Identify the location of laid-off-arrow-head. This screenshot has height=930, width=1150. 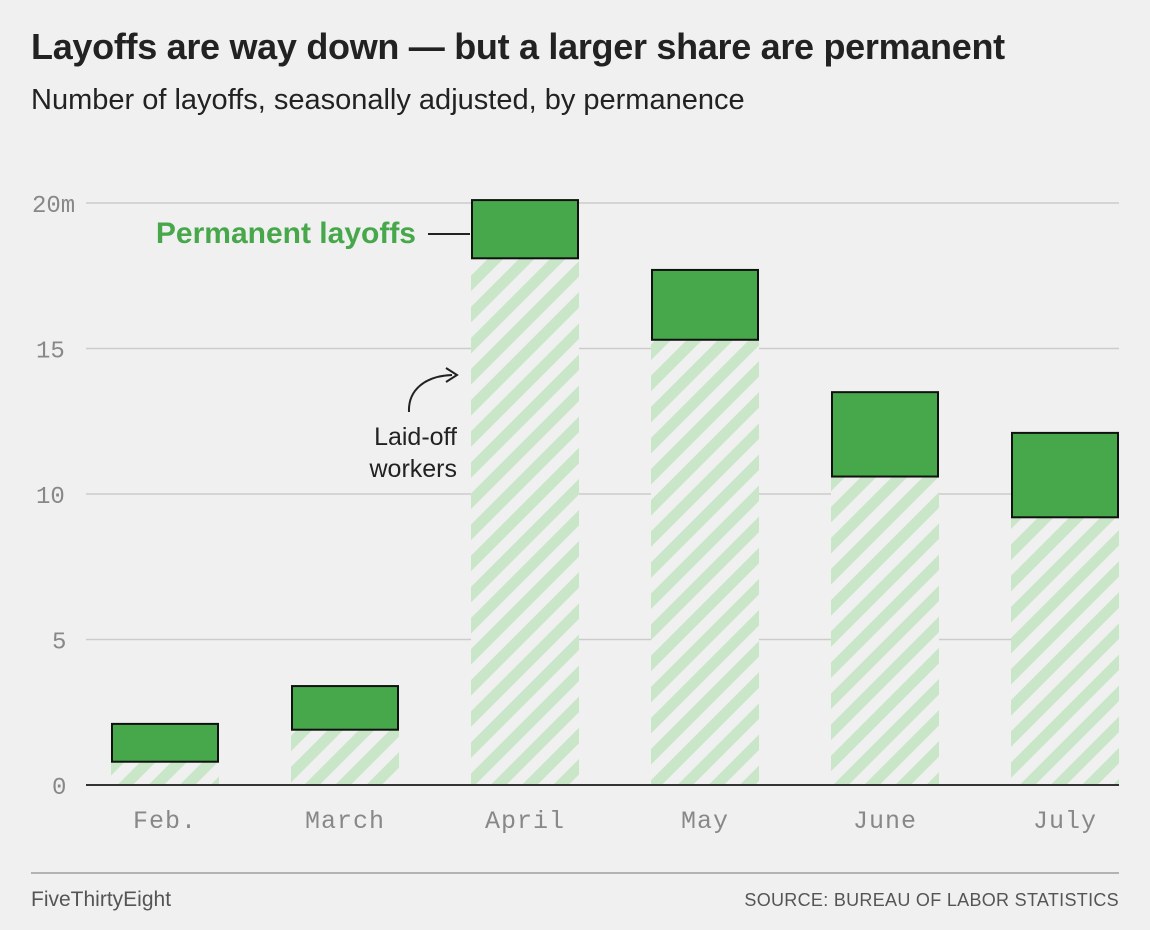
(452, 375).